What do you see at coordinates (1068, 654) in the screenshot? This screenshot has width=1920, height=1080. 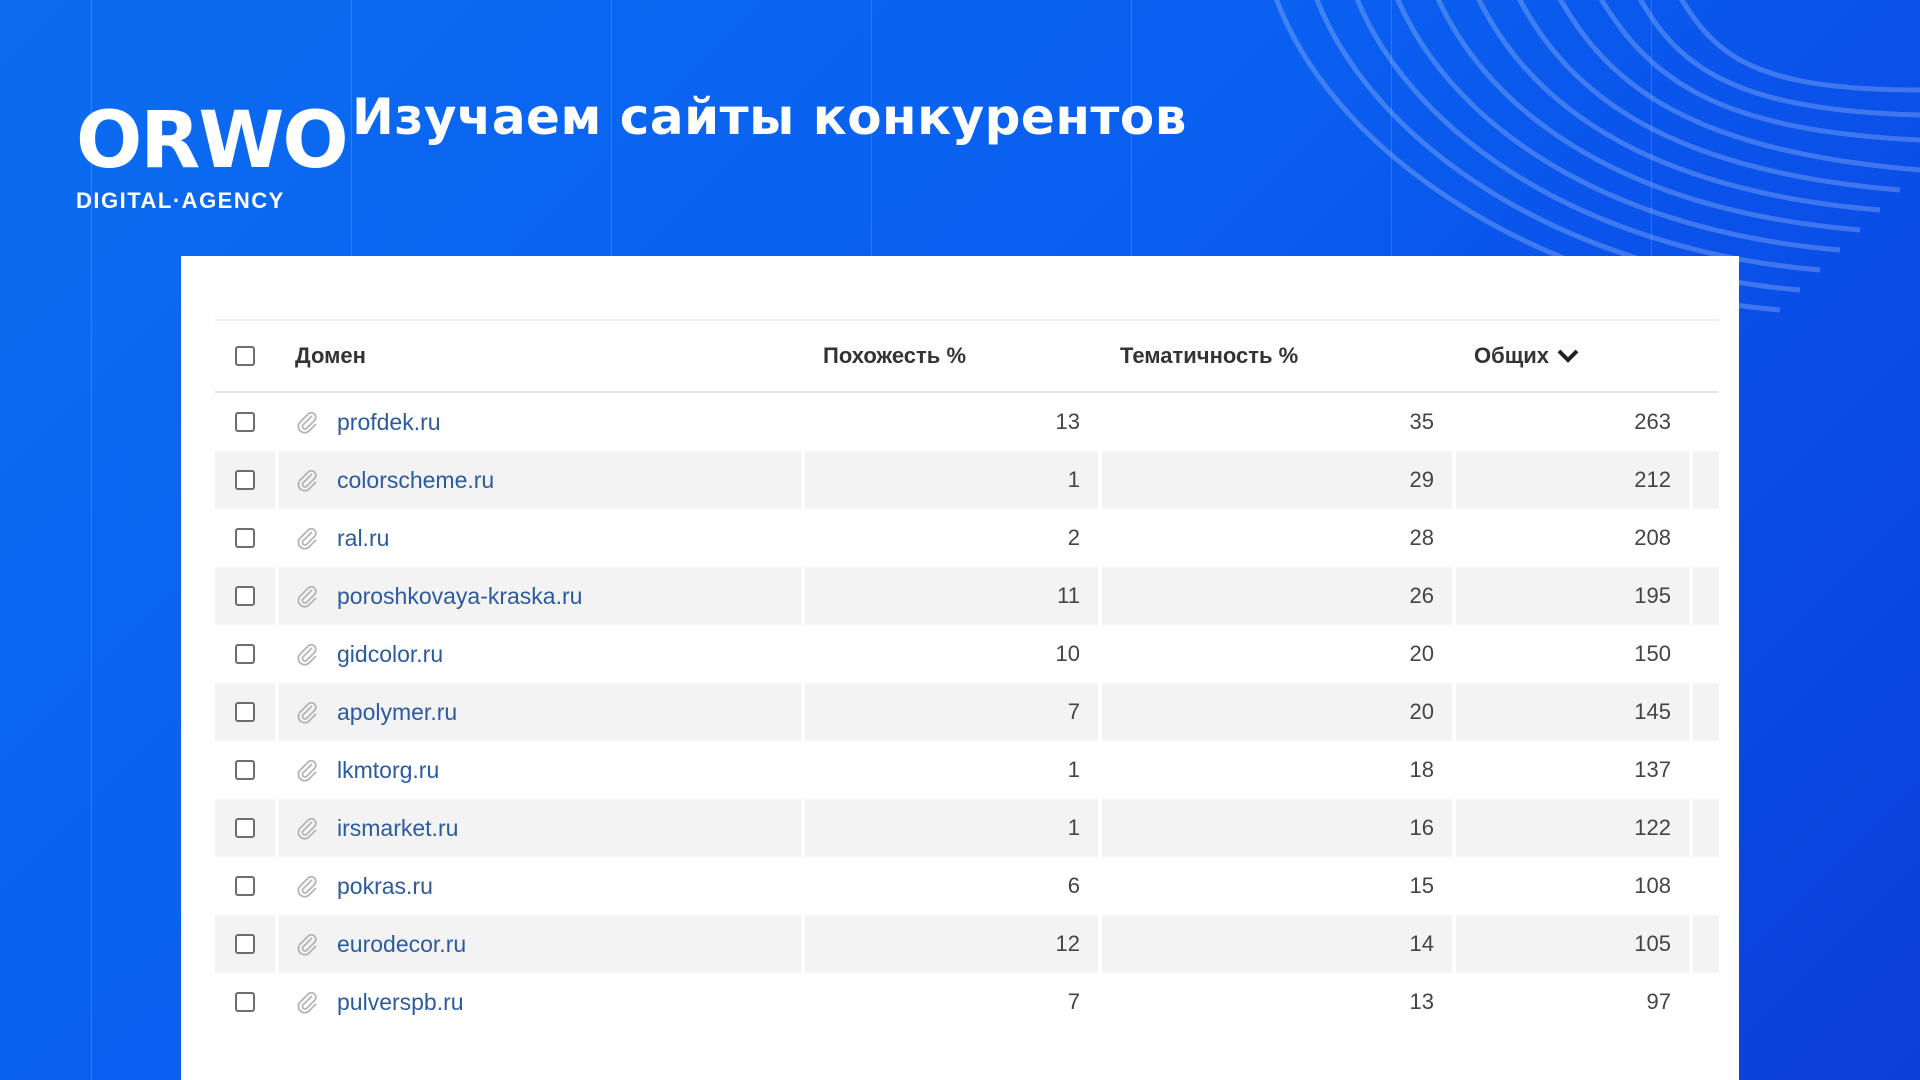 I see `similarity-value: 10` at bounding box center [1068, 654].